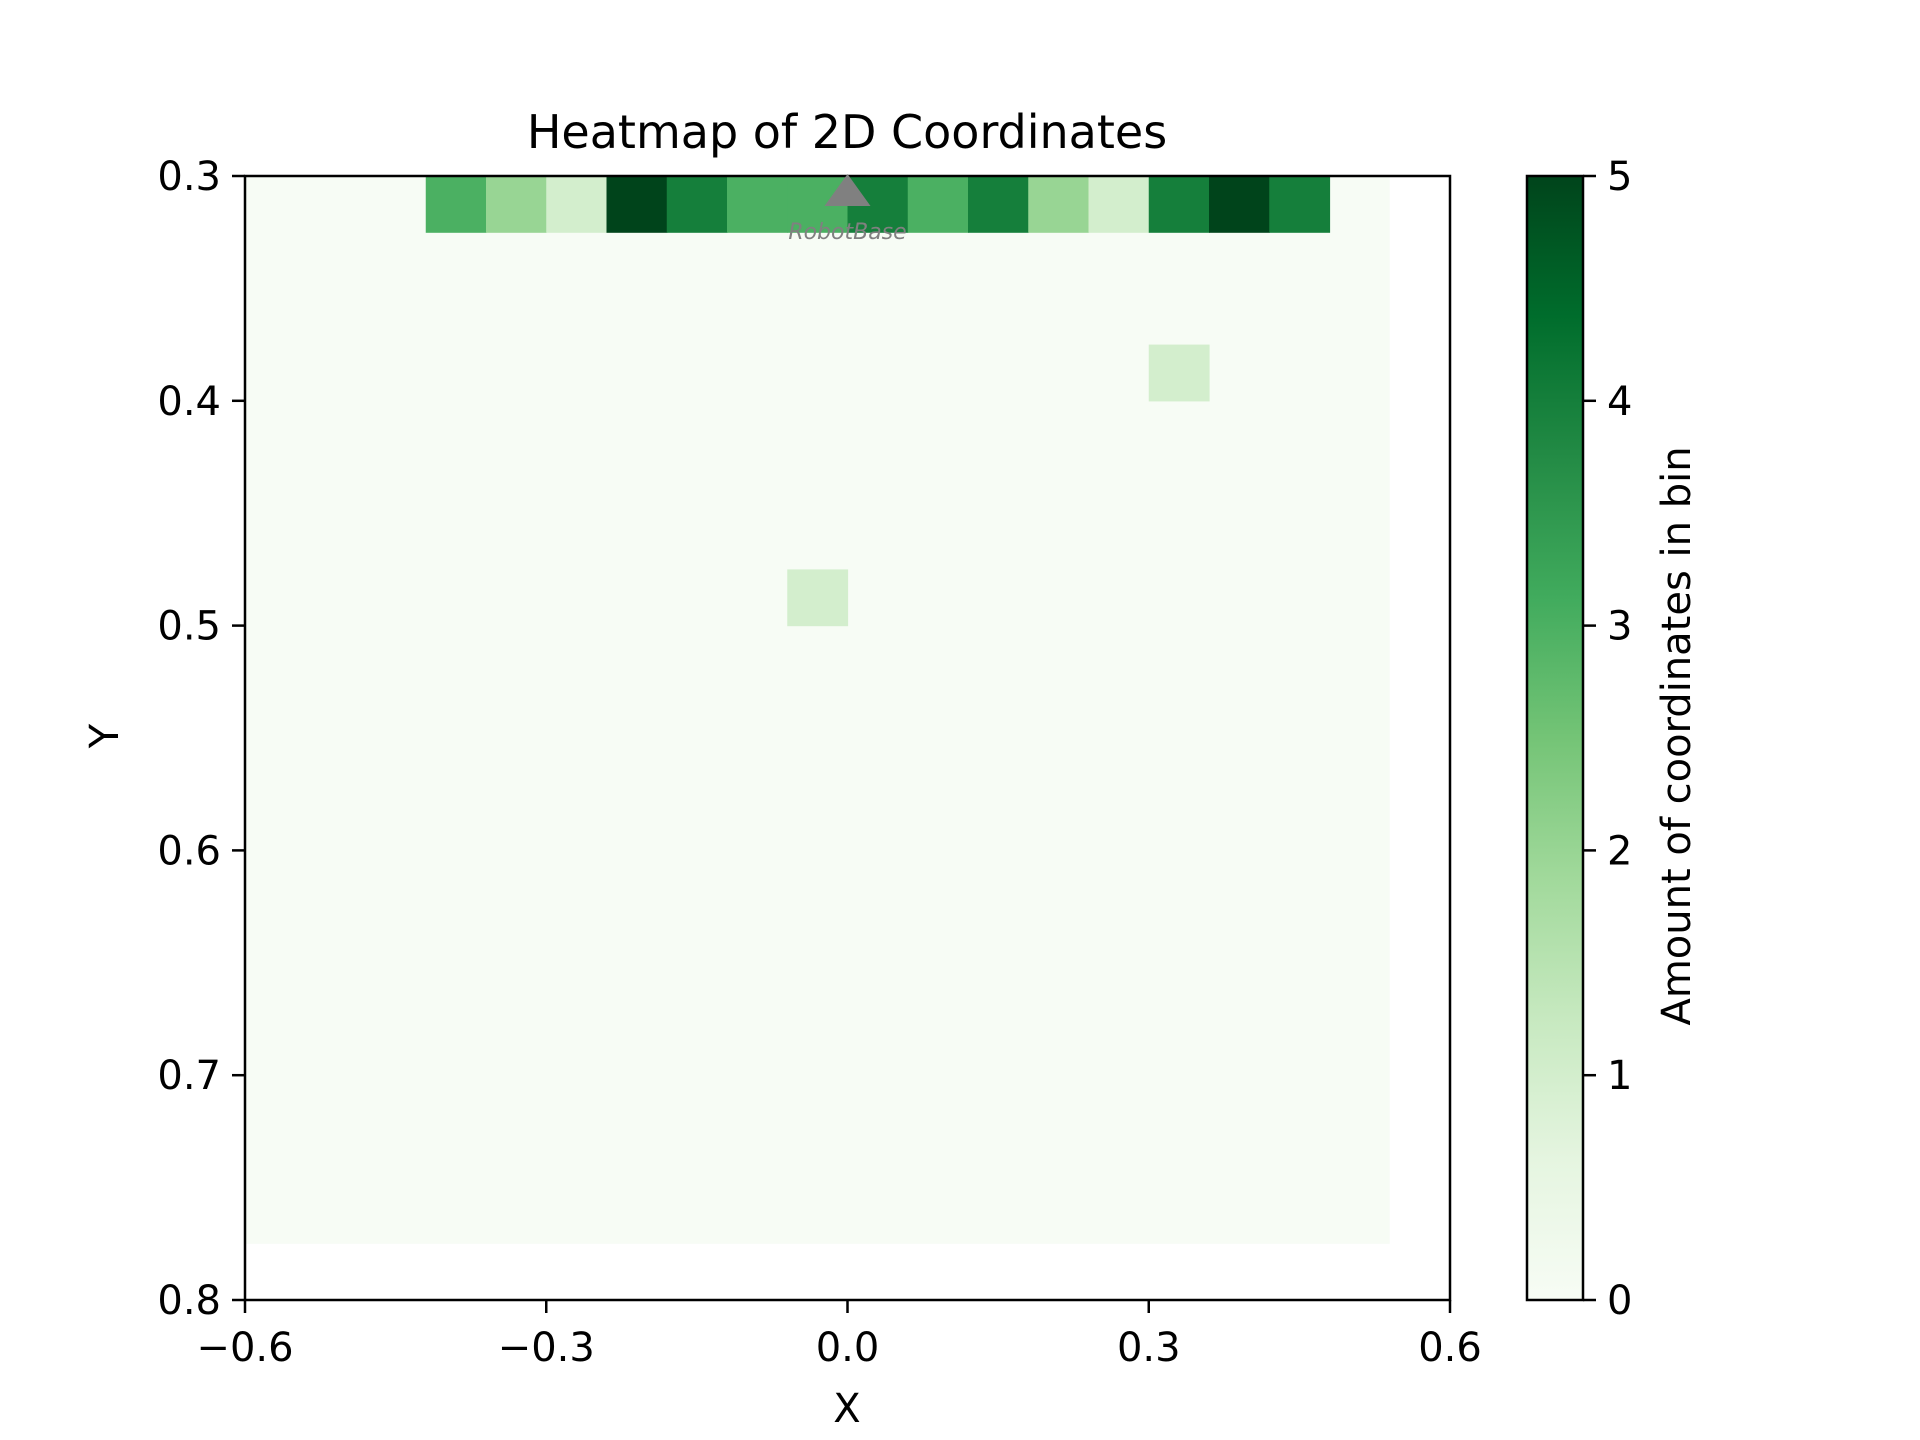 The image size is (1920, 1440). Describe the element at coordinates (846, 1409) in the screenshot. I see `x-axis-label: X` at that location.